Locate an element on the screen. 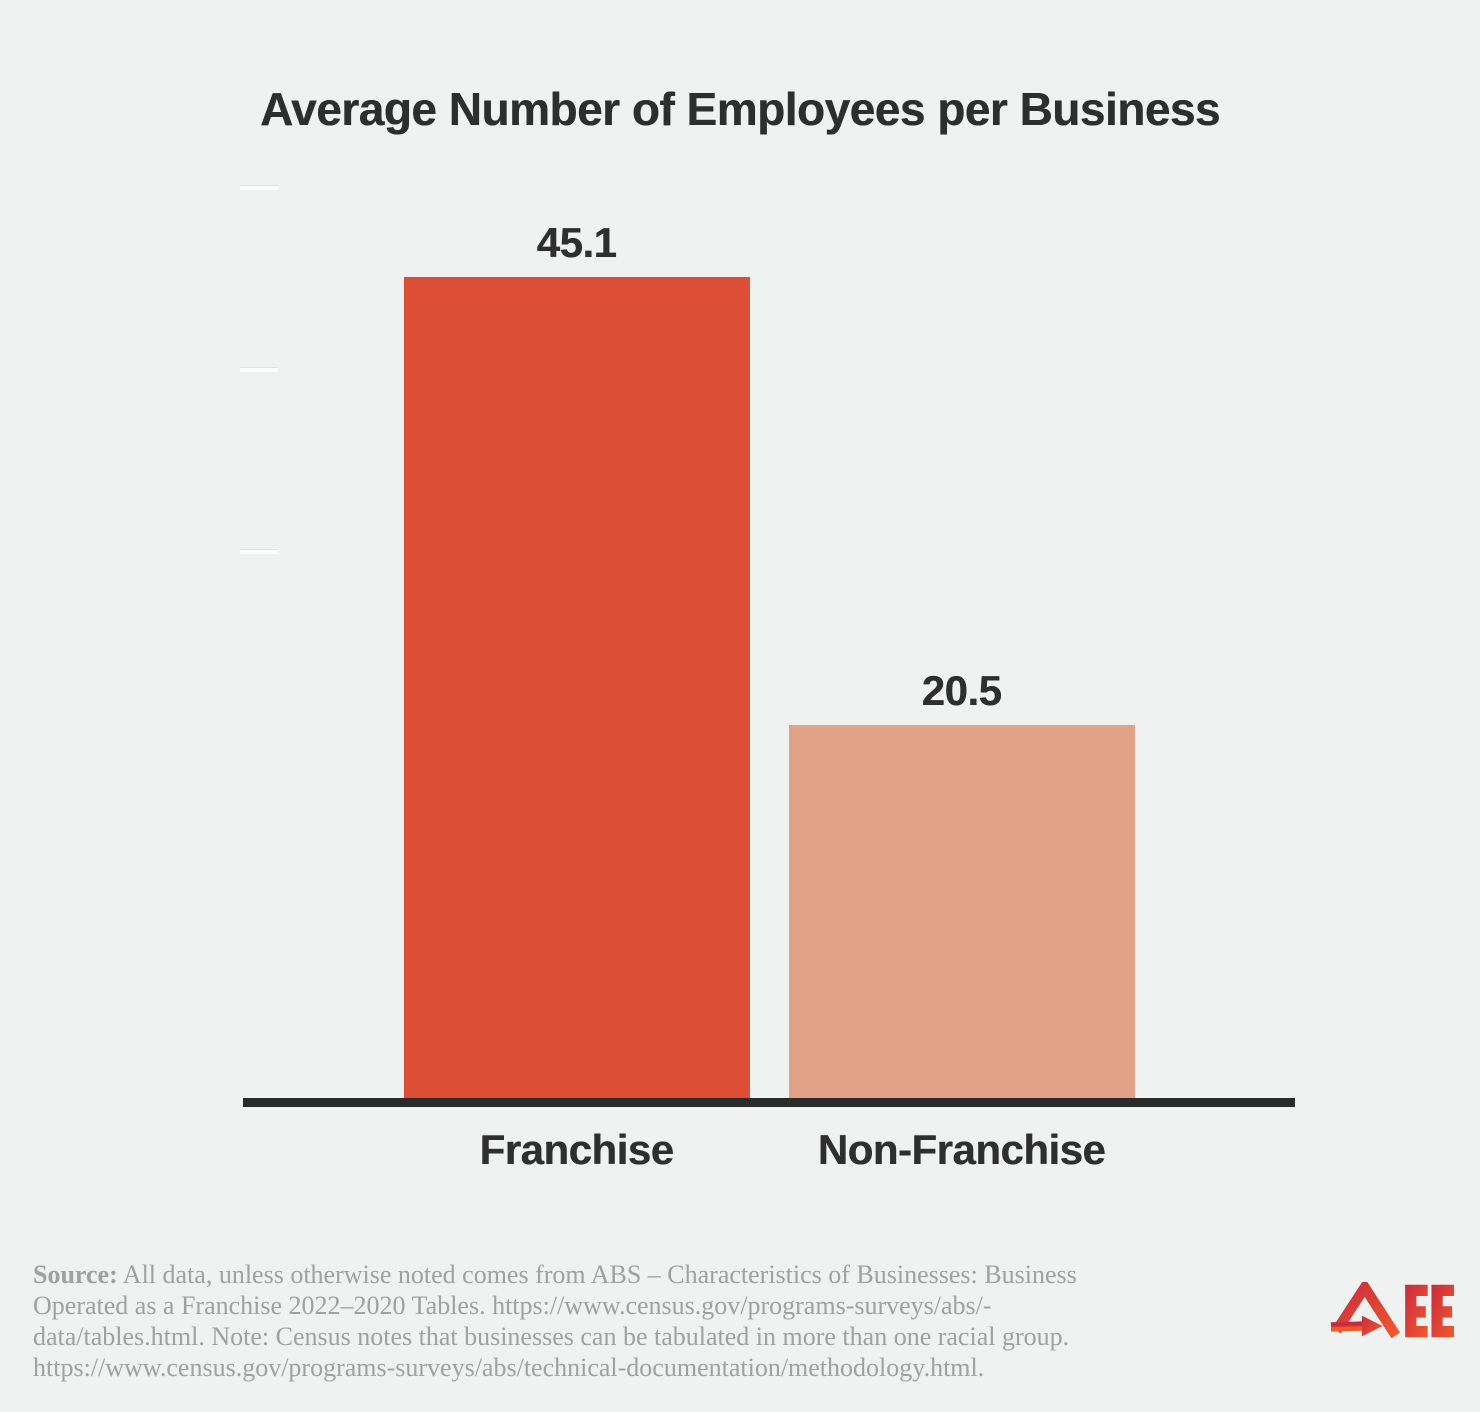 This screenshot has height=1412, width=1480. bar-column-non-franchise: 20.5 is located at coordinates (961, 882).